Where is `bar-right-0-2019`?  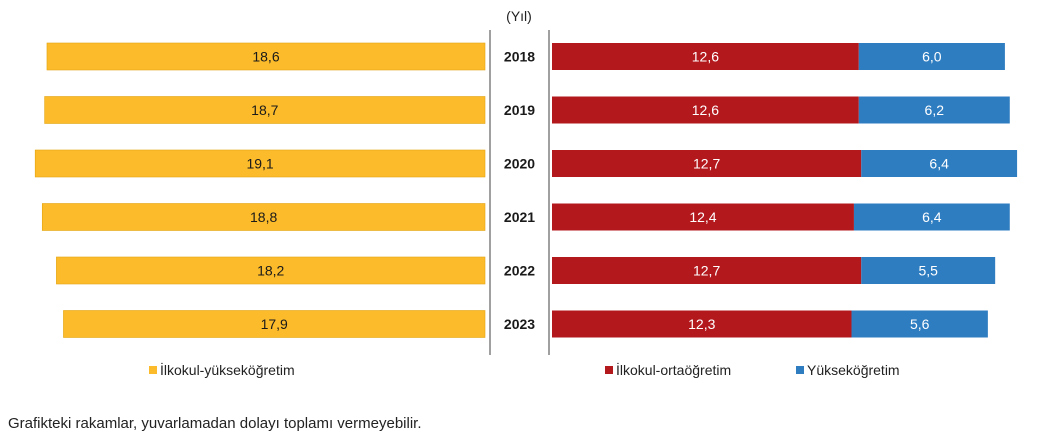 bar-right-0-2019 is located at coordinates (705, 110).